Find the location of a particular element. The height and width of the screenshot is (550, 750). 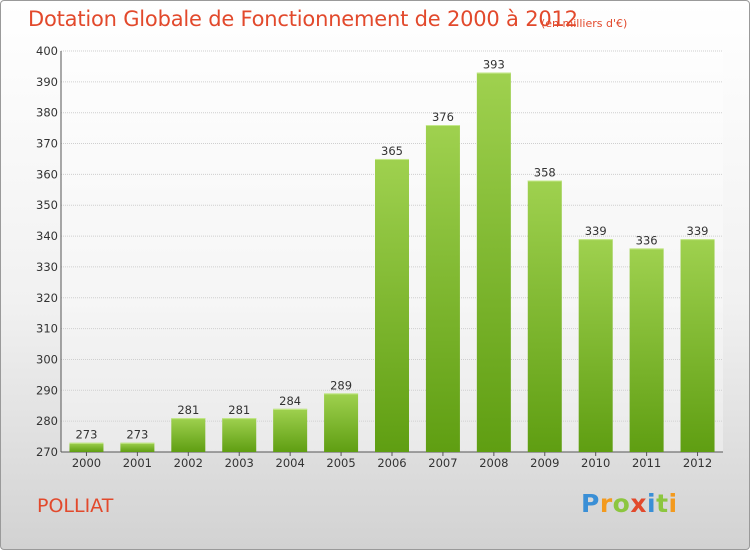

logo-letter: x is located at coordinates (638, 503).